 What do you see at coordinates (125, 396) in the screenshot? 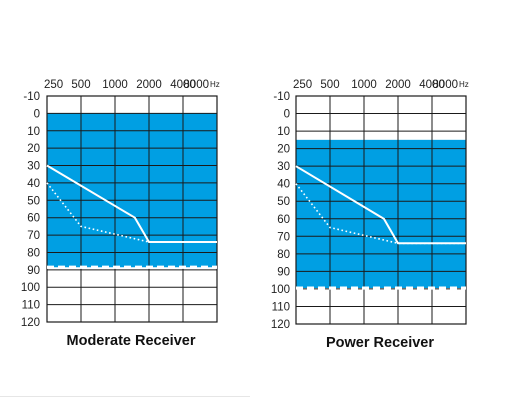
I see `footer-divider` at bounding box center [125, 396].